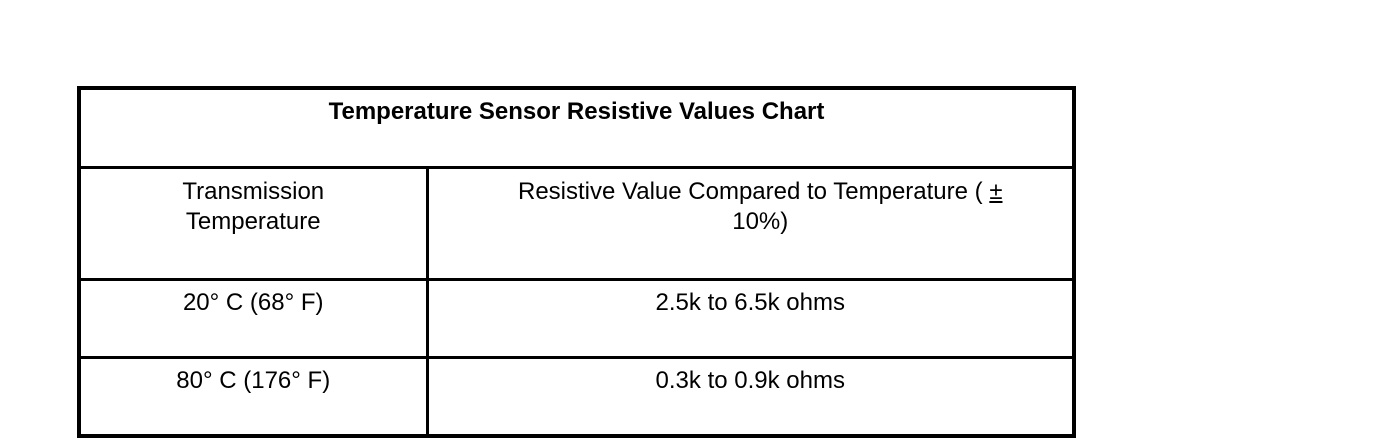 This screenshot has width=1376, height=438. I want to click on resistance-cell: 0.3k to 0.9k ohms, so click(750, 397).